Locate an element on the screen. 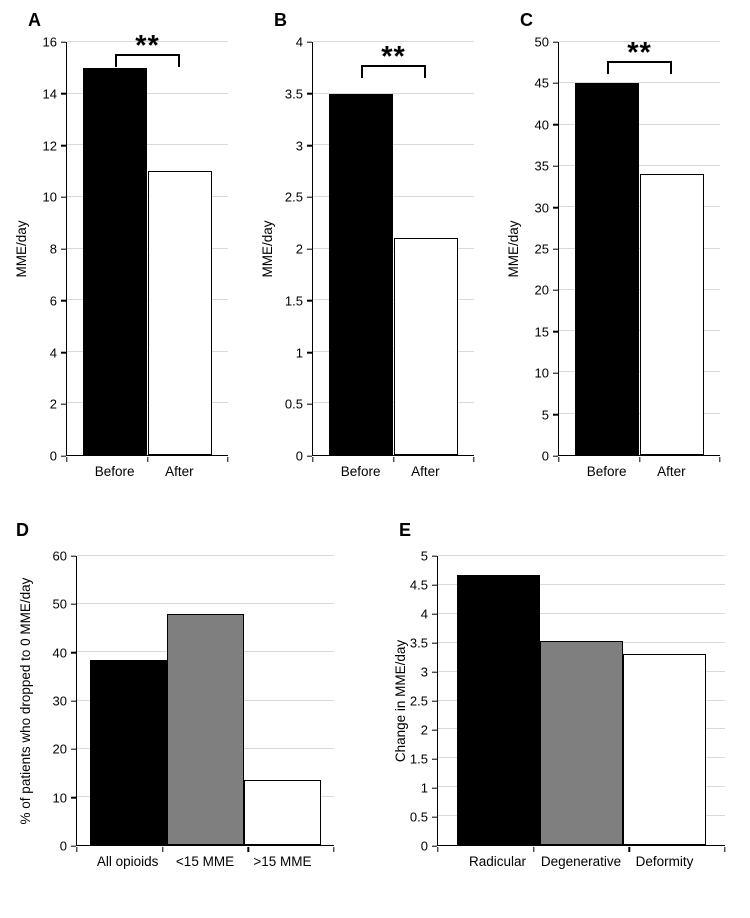 This screenshot has height=918, width=750. panel-D-label: D is located at coordinates (22, 530).